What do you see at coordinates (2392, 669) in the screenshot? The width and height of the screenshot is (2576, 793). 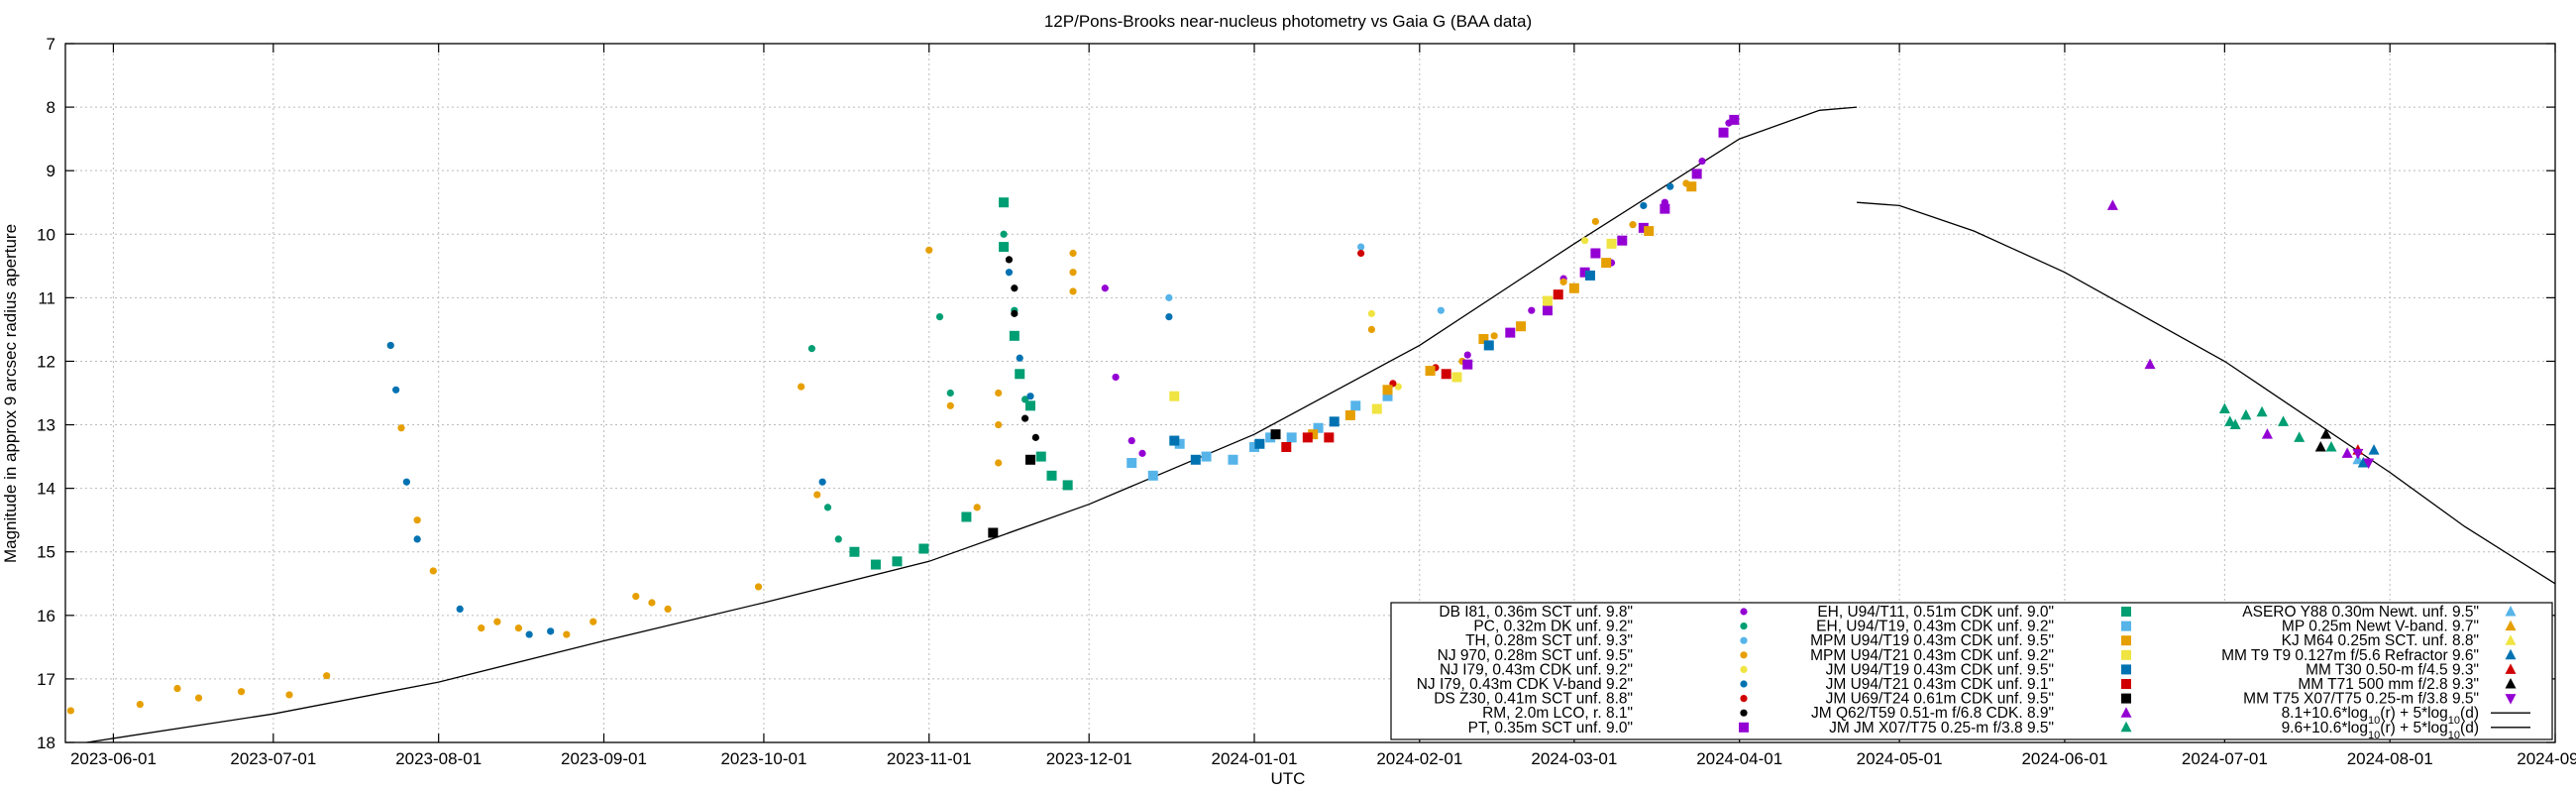 I see `legend-label: MM T30 0.50-m f/4.5 9.3"` at bounding box center [2392, 669].